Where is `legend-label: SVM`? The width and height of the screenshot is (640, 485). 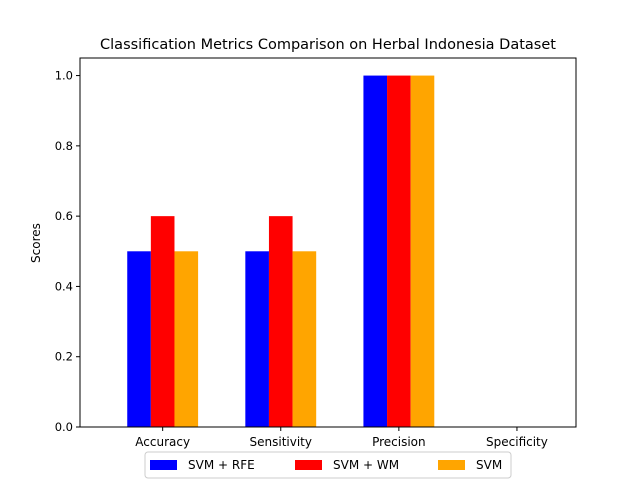
legend-label: SVM is located at coordinates (489, 465).